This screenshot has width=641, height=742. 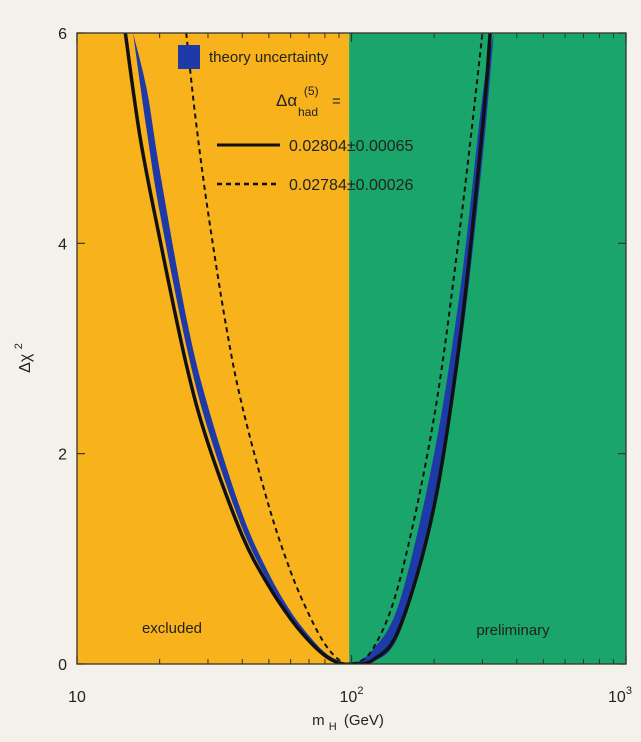 What do you see at coordinates (269, 57) in the screenshot?
I see `legend-band-label: theory uncertainty` at bounding box center [269, 57].